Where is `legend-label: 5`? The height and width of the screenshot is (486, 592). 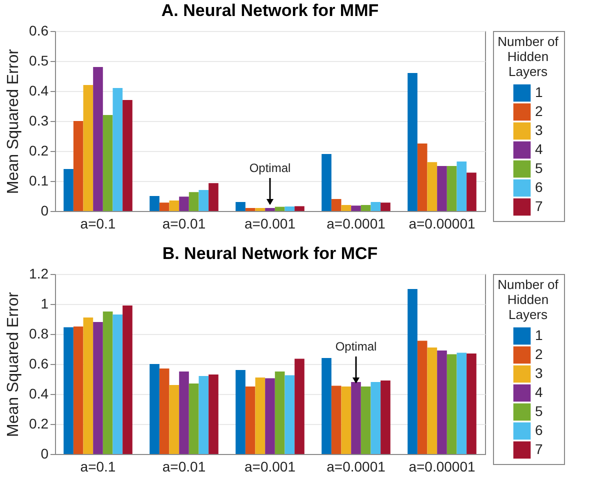 legend-label: 5 is located at coordinates (539, 168).